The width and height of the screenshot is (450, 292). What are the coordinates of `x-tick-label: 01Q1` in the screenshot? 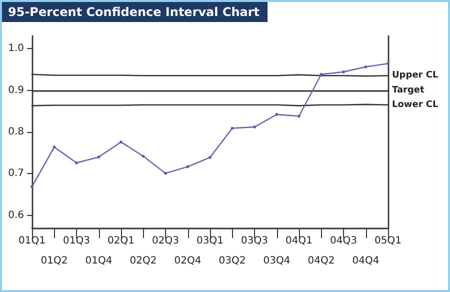 It's located at (32, 241).